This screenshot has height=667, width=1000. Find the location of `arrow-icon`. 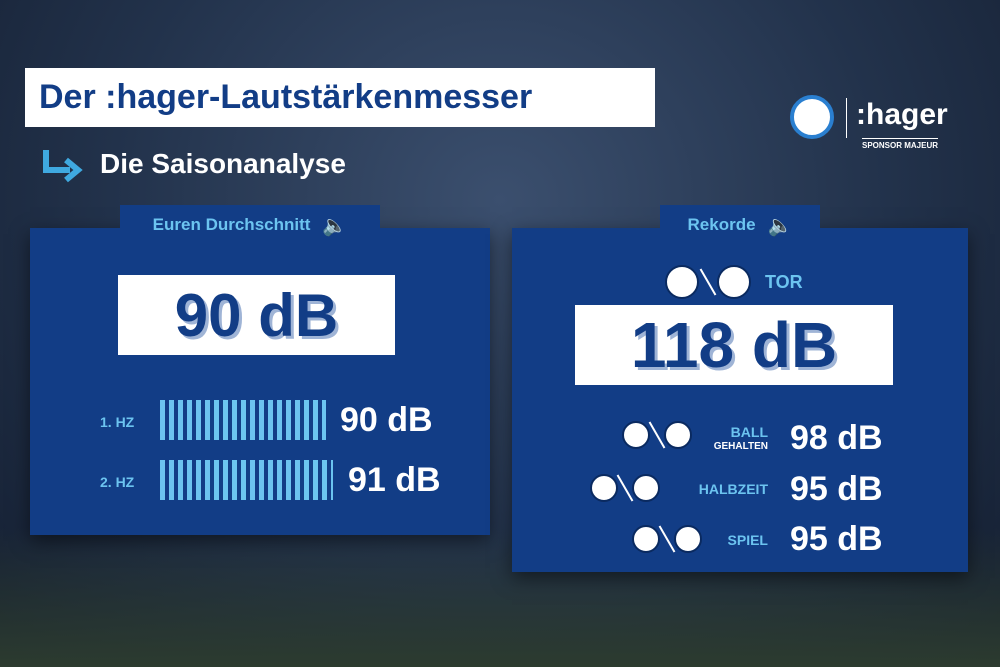

arrow-icon is located at coordinates (63, 166).